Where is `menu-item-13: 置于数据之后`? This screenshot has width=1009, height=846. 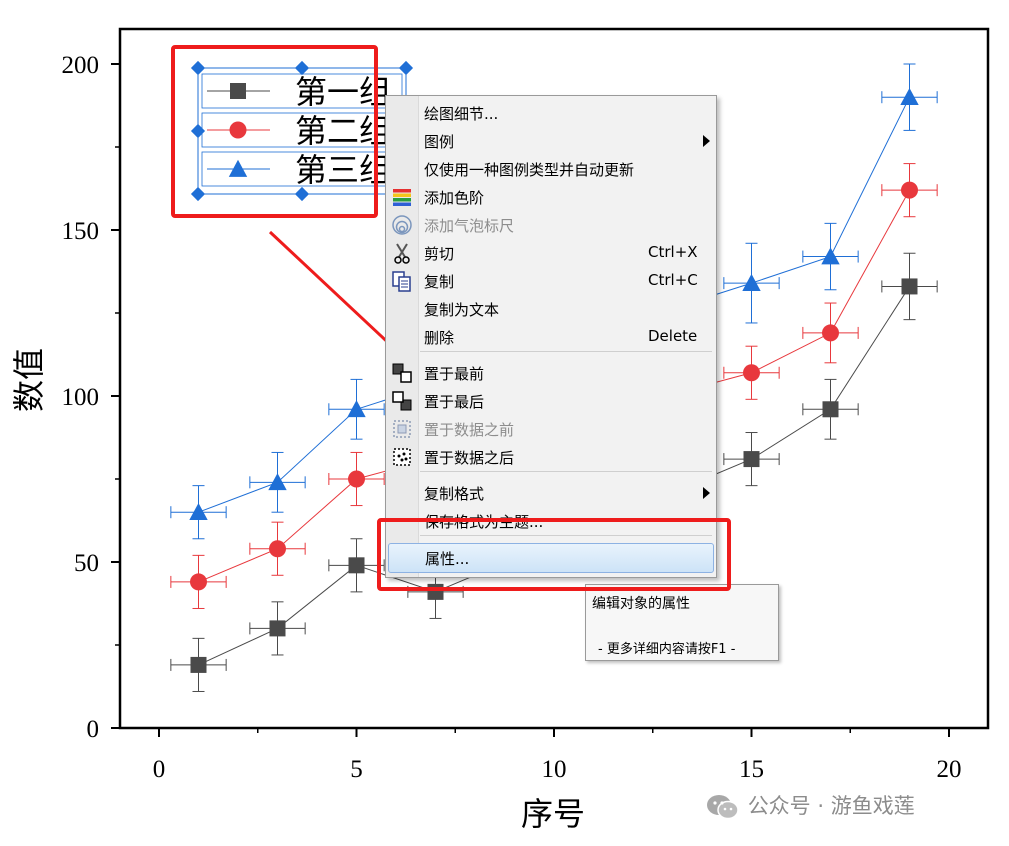 menu-item-13: 置于数据之后 is located at coordinates (551, 456).